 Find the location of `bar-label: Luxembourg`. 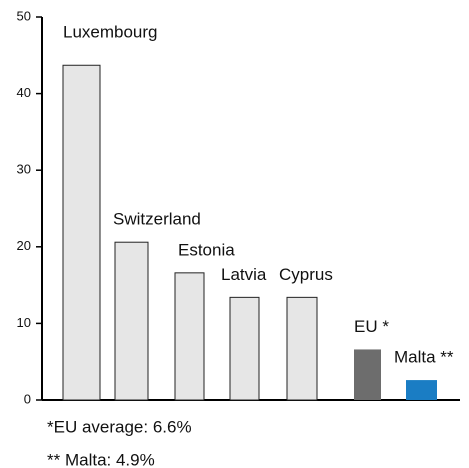

bar-label: Luxembourg is located at coordinates (110, 32).